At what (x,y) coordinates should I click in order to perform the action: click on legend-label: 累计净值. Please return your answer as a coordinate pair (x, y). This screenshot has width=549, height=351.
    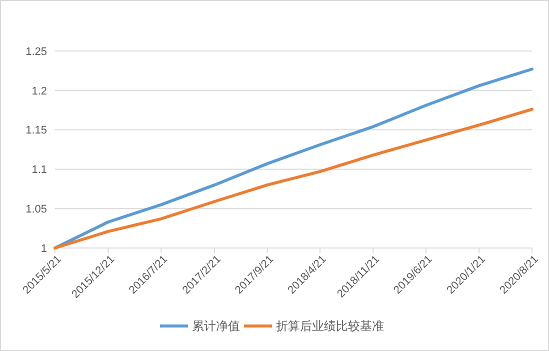
    Looking at the image, I should click on (216, 326).